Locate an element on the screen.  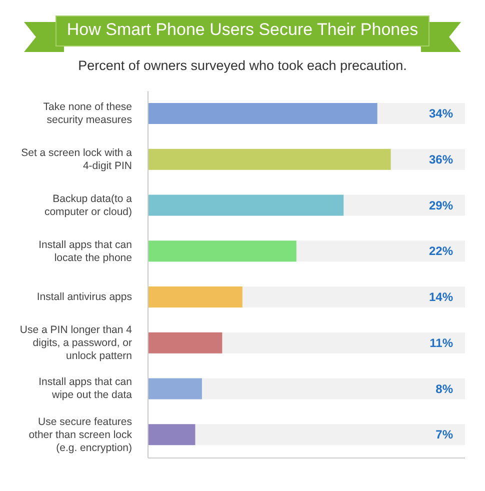
y-tick-label: Install apps that can wipe out the data is located at coordinates (85, 389).